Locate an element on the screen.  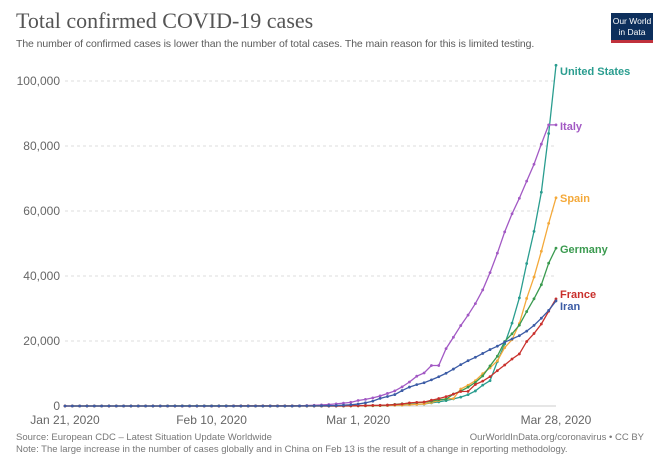
series-label: Spain is located at coordinates (575, 199).